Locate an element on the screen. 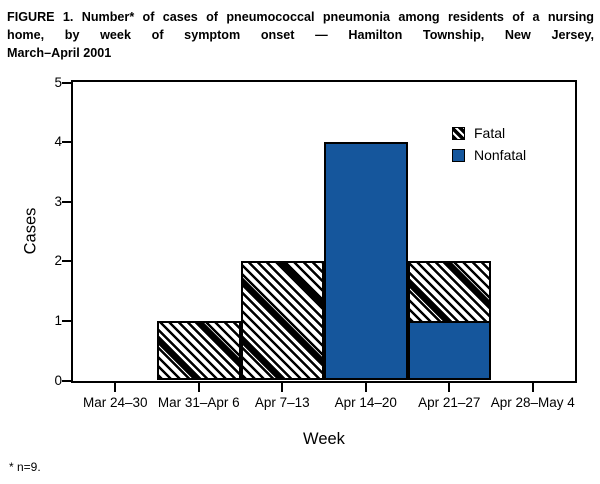 This screenshot has width=600, height=484. legend-entry-nonfatal: Nonfatal is located at coordinates (489, 155).